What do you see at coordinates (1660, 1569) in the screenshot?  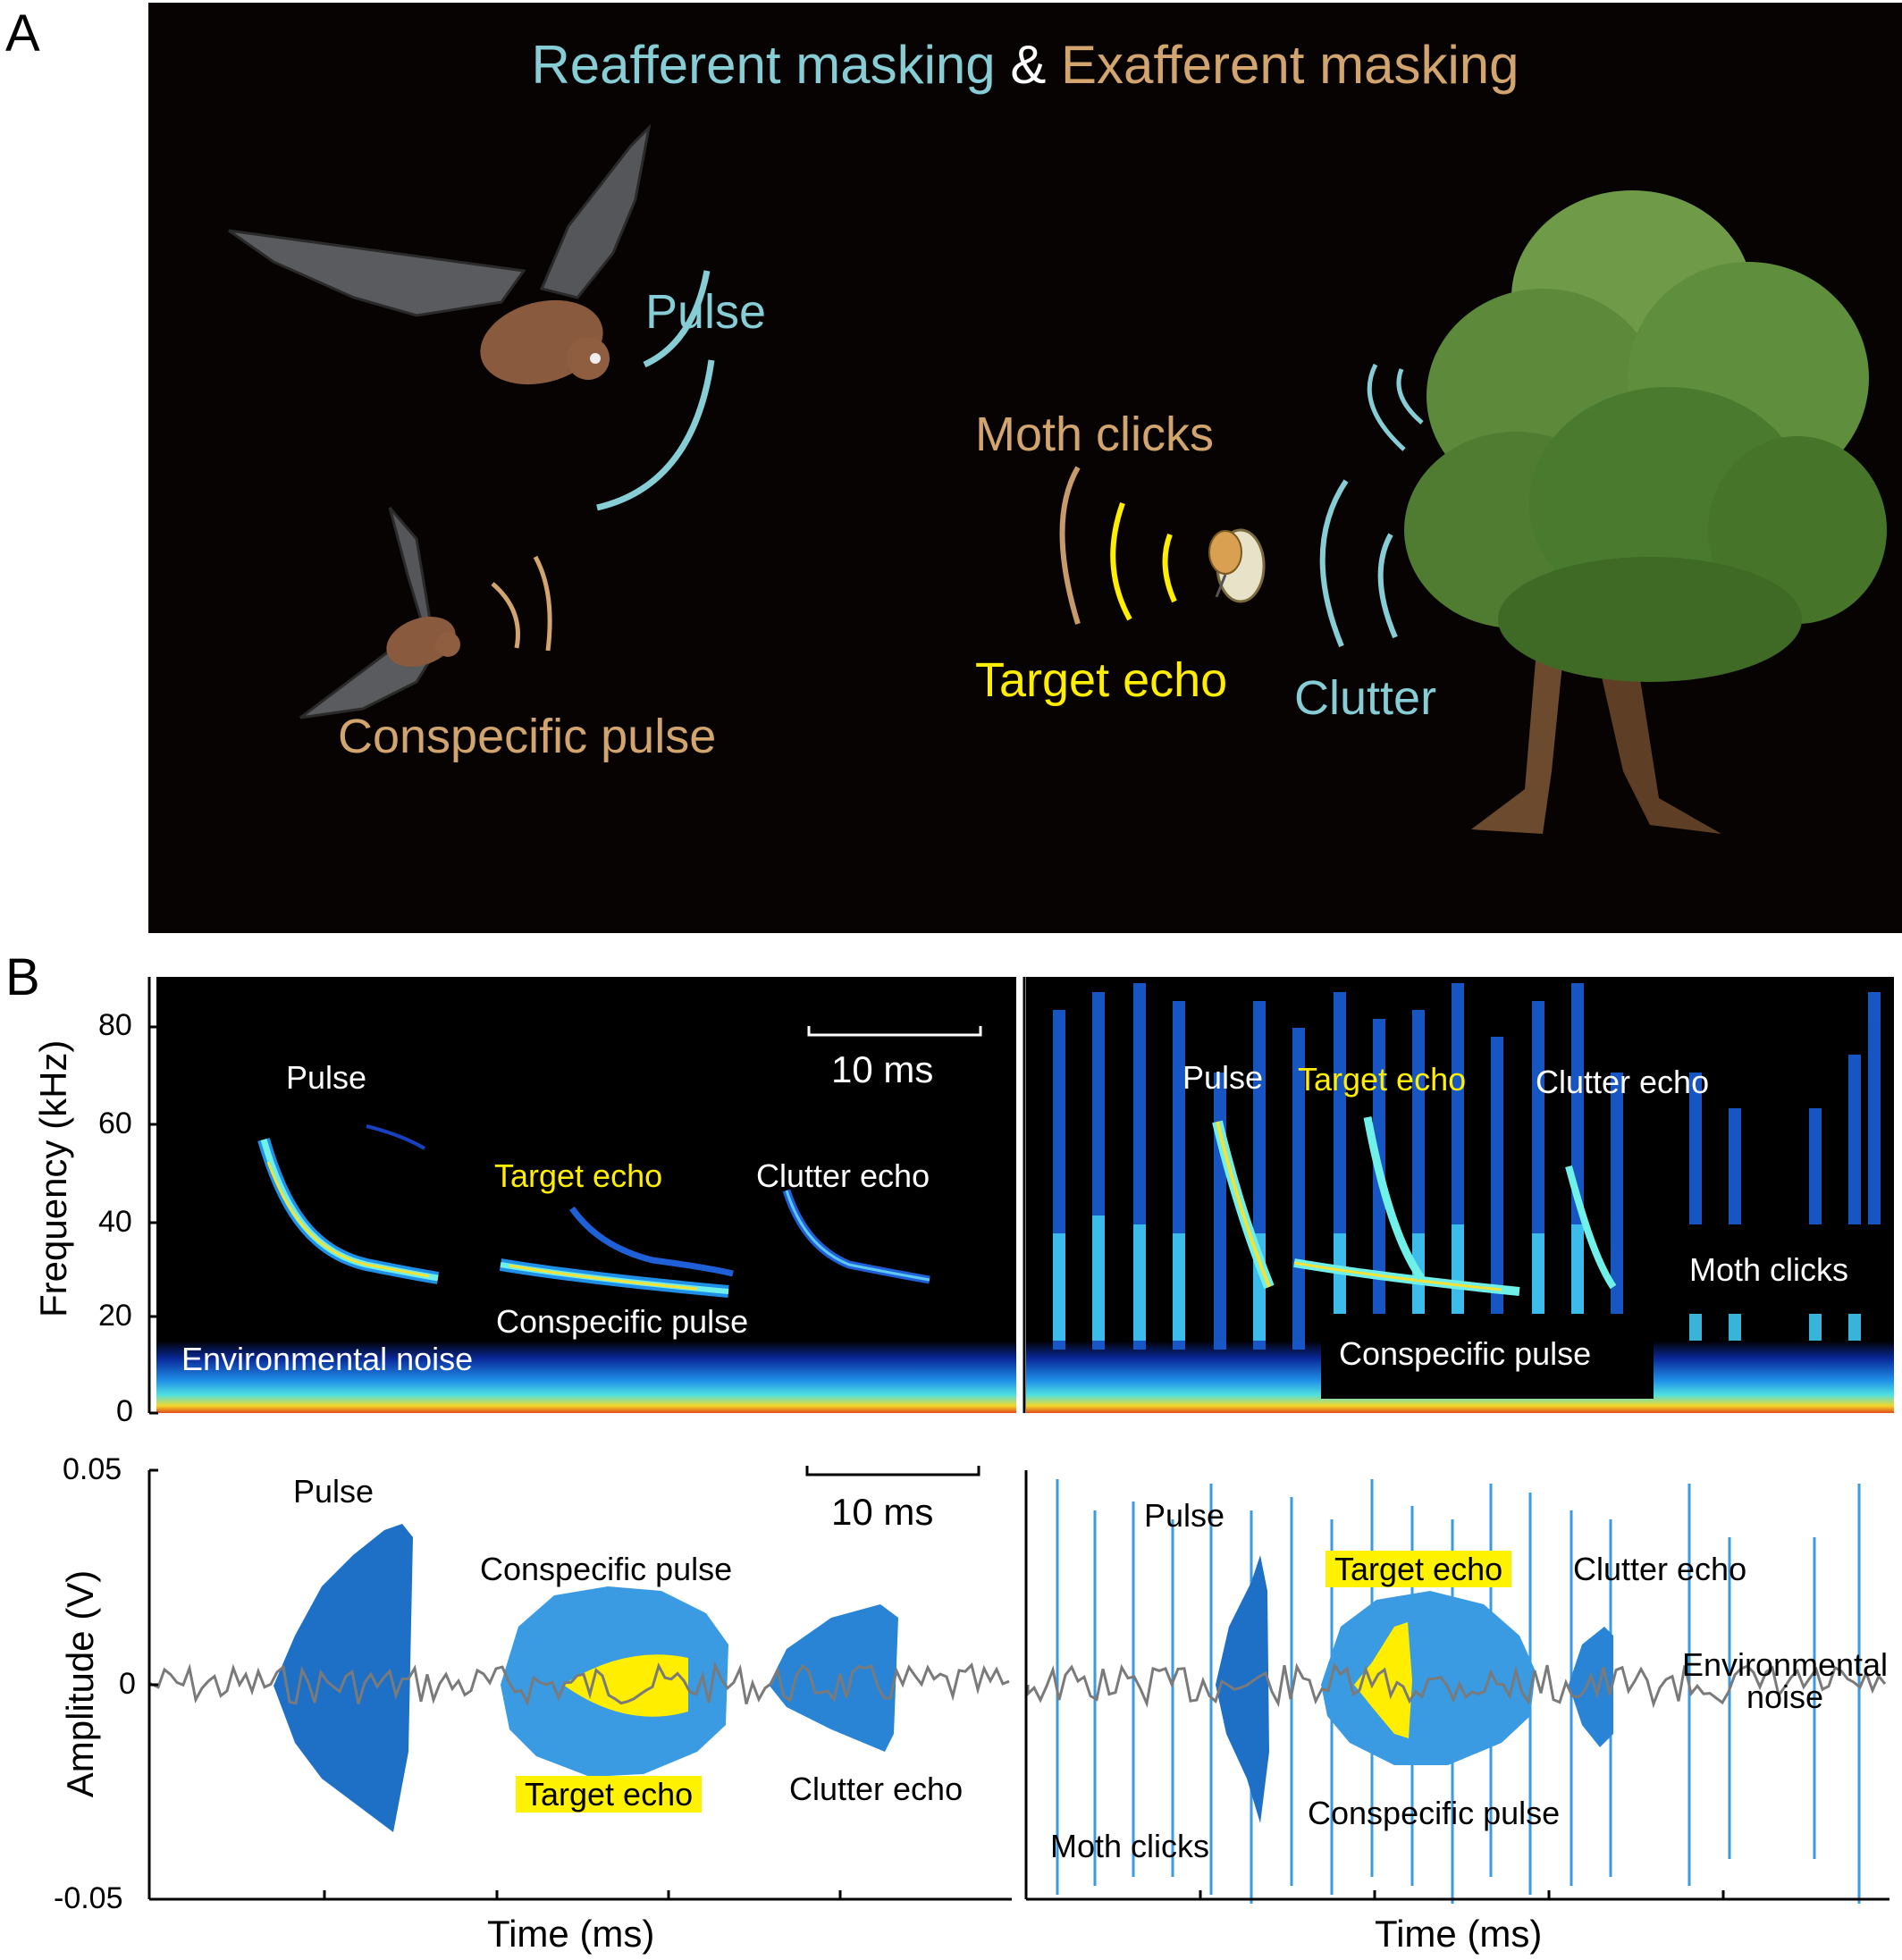 I see `wave-right-clutter-echo: Clutter echo` at bounding box center [1660, 1569].